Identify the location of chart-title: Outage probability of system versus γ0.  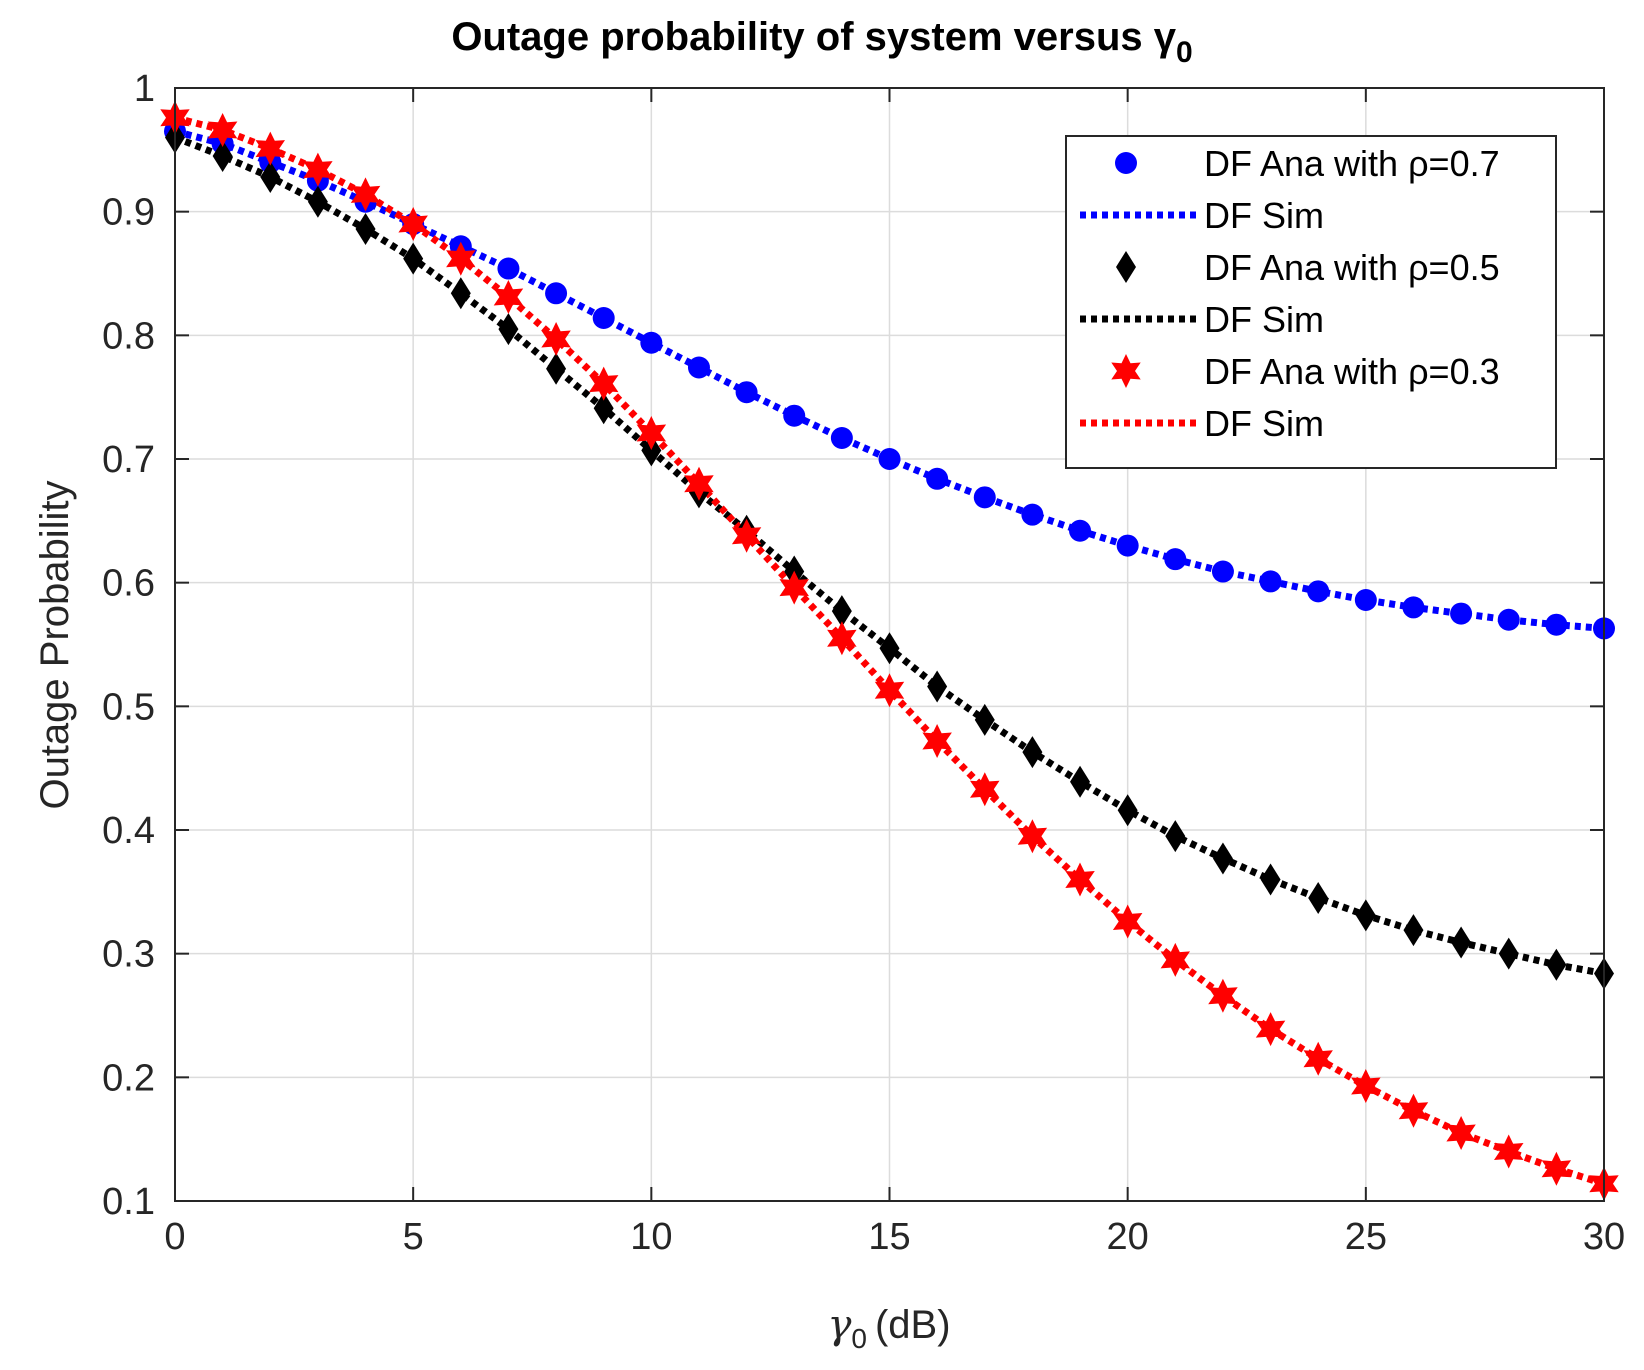
(821, 42).